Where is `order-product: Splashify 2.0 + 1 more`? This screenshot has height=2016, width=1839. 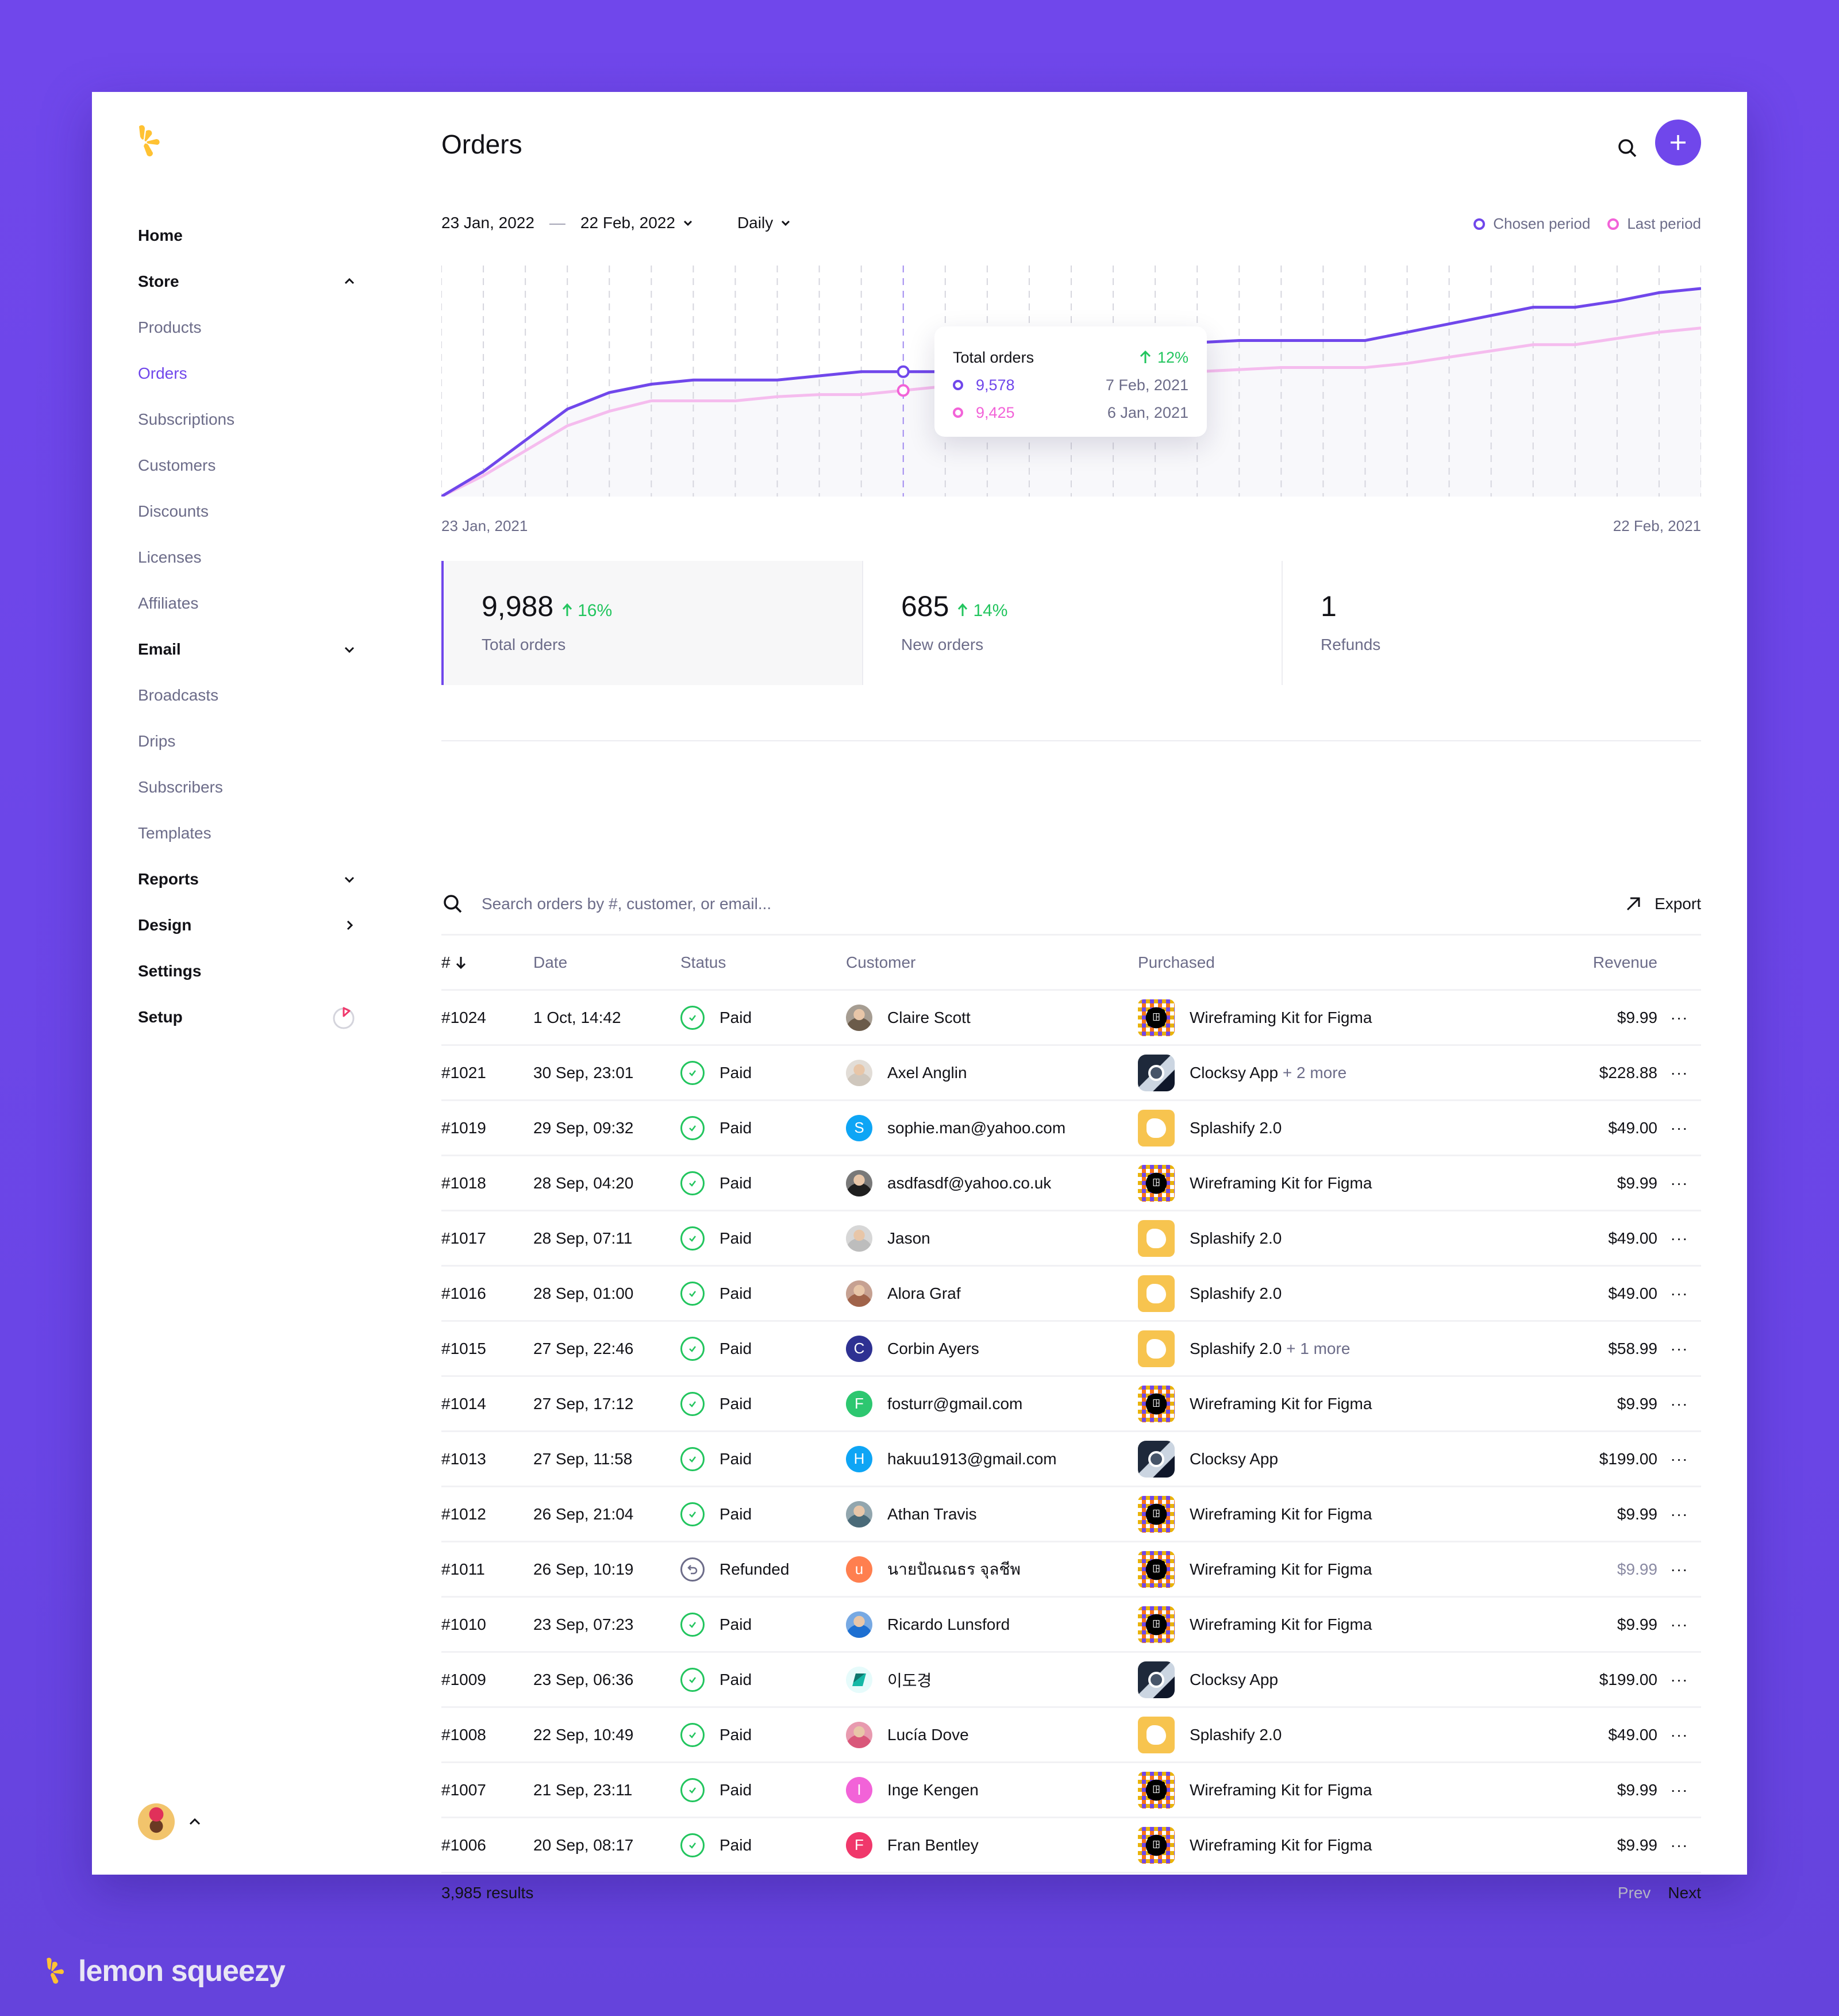
order-product: Splashify 2.0 + 1 more is located at coordinates (1293, 1349).